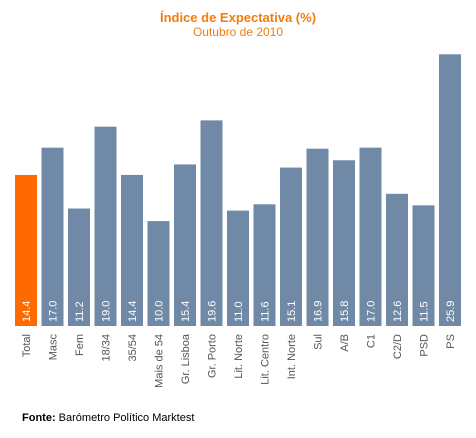 The image size is (476, 438). What do you see at coordinates (133, 311) in the screenshot?
I see `bar-value-label-4: 14.4` at bounding box center [133, 311].